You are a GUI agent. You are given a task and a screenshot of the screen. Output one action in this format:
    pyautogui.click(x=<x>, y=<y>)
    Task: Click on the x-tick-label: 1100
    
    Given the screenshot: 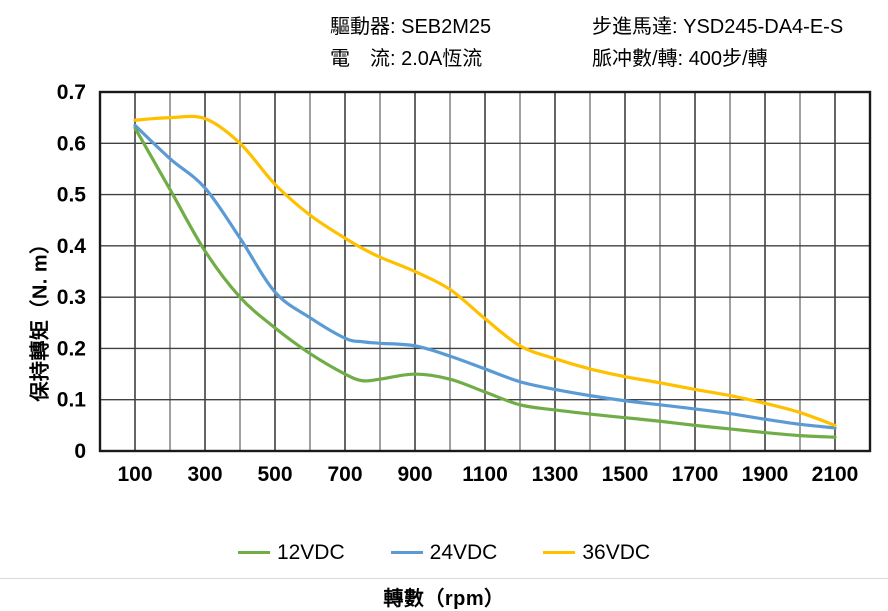 What is the action you would take?
    pyautogui.click(x=485, y=474)
    